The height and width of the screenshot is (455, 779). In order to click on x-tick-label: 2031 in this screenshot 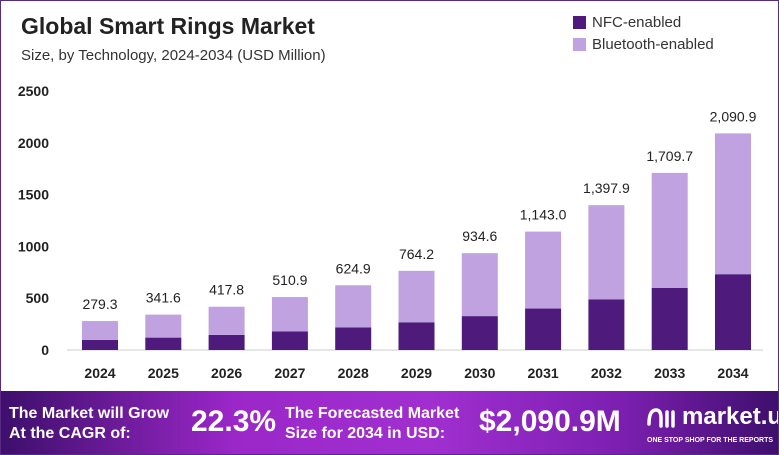, I will do `click(543, 373)`.